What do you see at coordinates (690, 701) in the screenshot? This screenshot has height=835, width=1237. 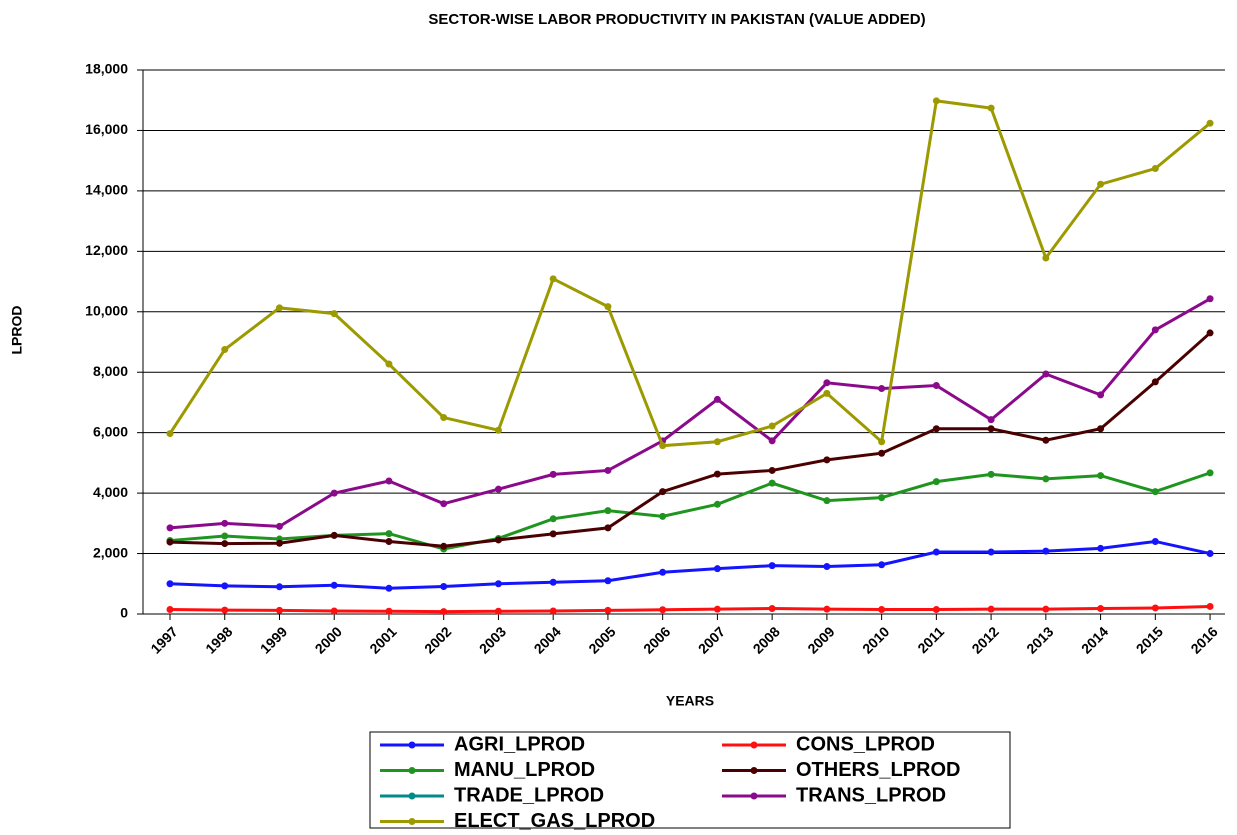 I see `x-axis-label: YEARS` at bounding box center [690, 701].